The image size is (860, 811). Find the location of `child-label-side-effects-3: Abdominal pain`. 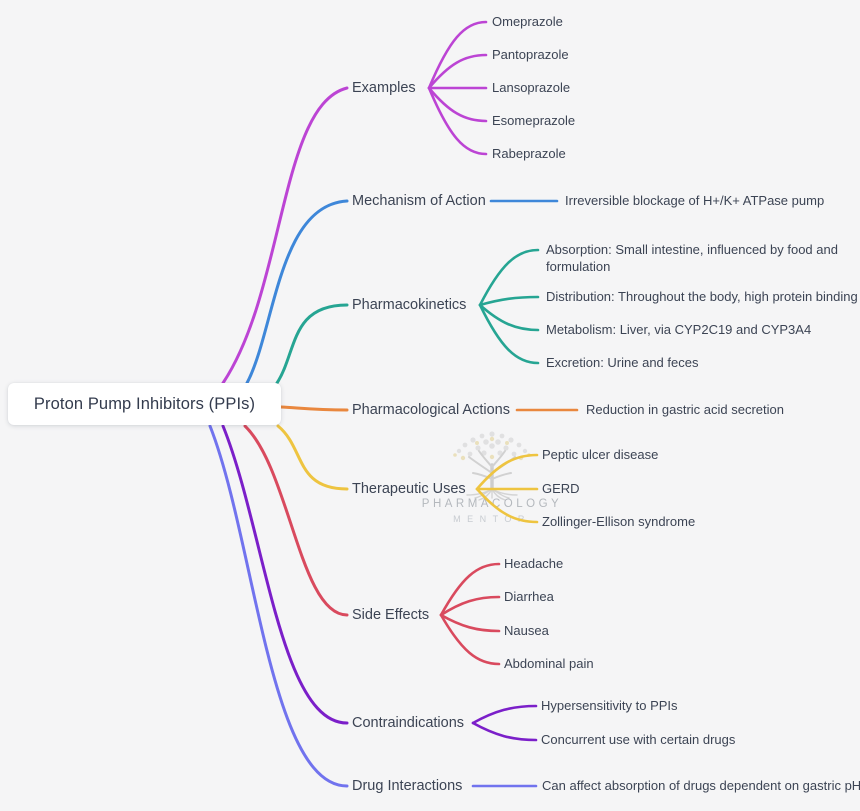

child-label-side-effects-3: Abdominal pain is located at coordinates (549, 663).